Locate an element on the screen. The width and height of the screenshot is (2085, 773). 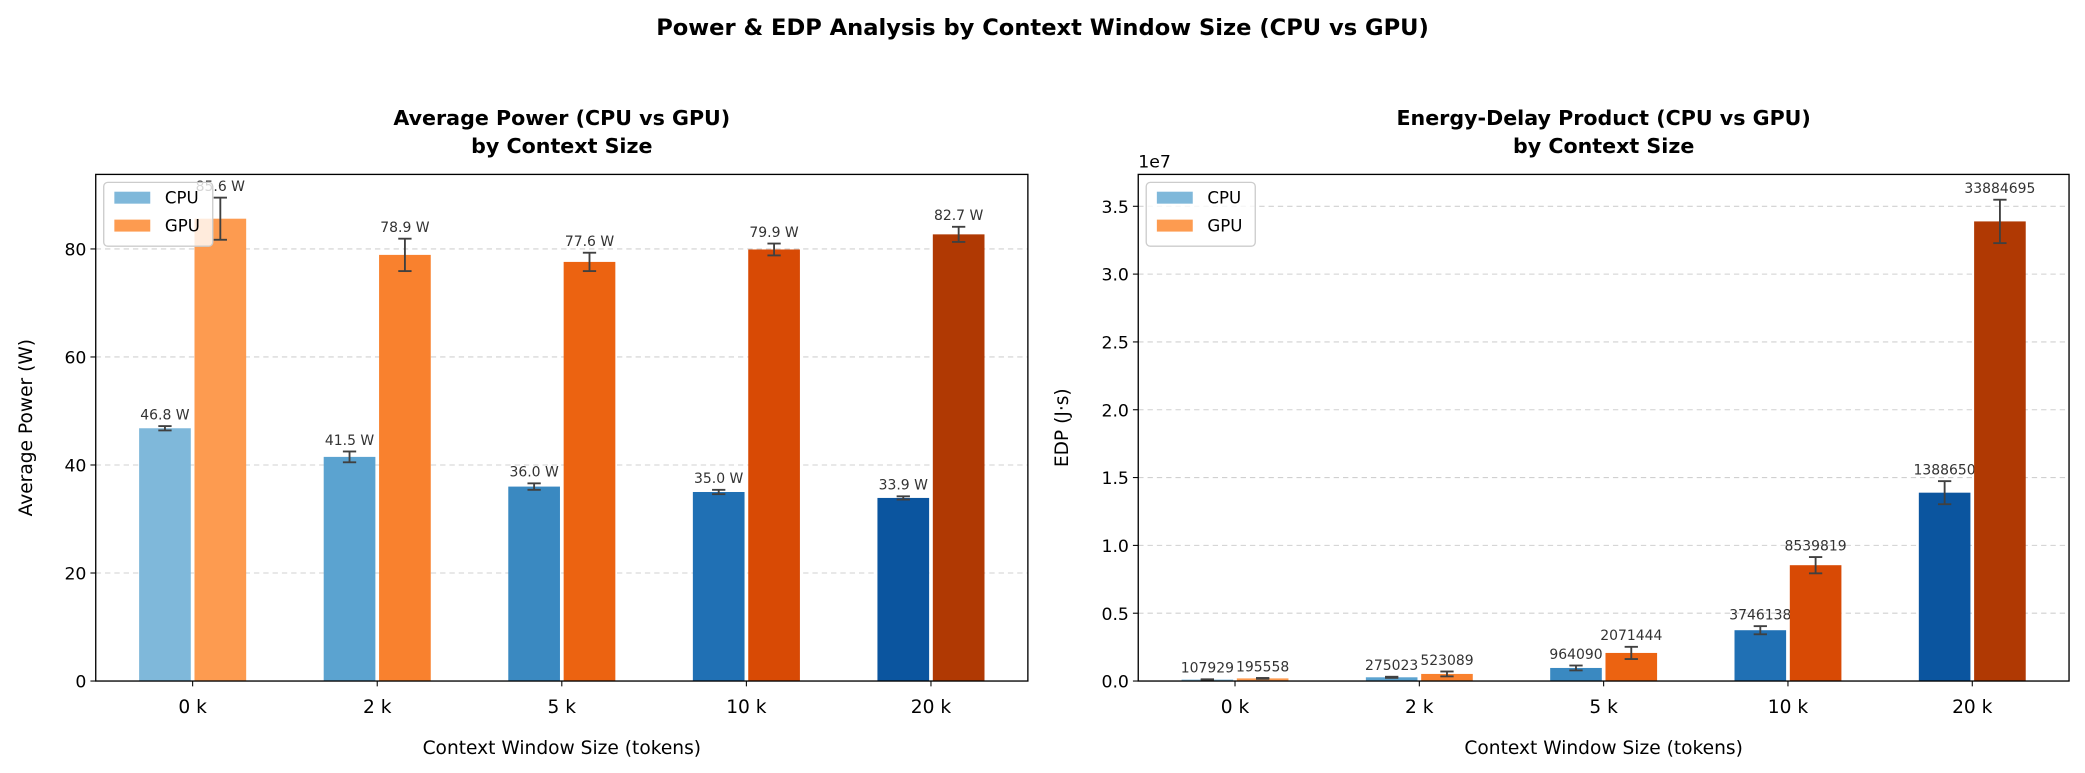
chart-title: Average Power (CPU vs GPU) is located at coordinates (561, 118).